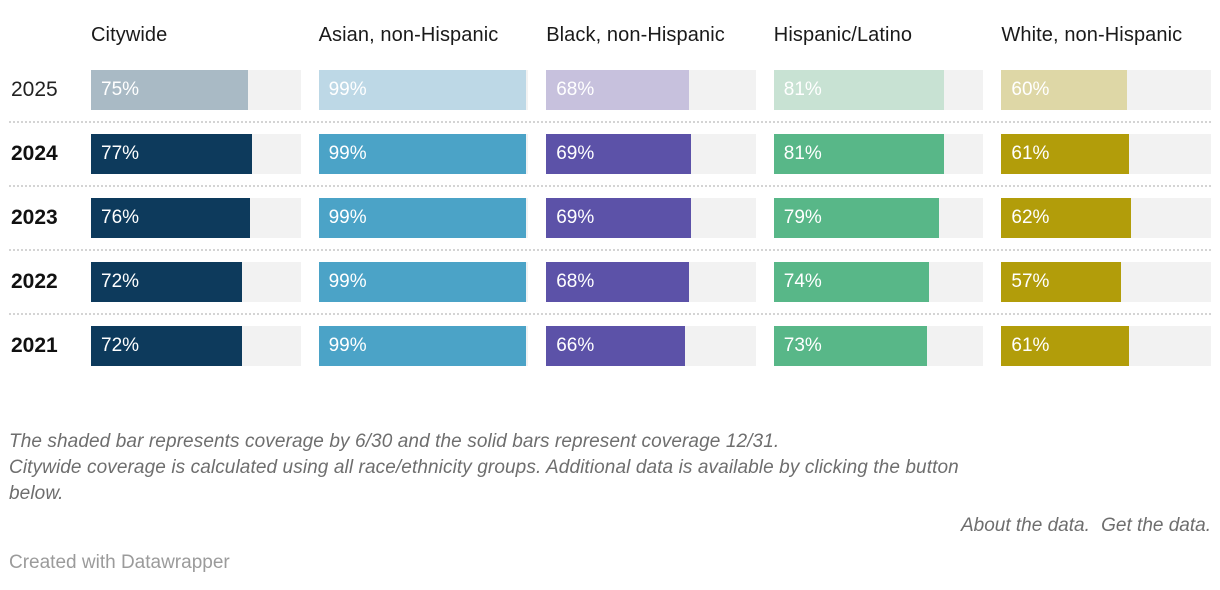 This screenshot has width=1220, height=590. Describe the element at coordinates (1061, 282) in the screenshot. I see `bar-white-2022: 57%` at that location.